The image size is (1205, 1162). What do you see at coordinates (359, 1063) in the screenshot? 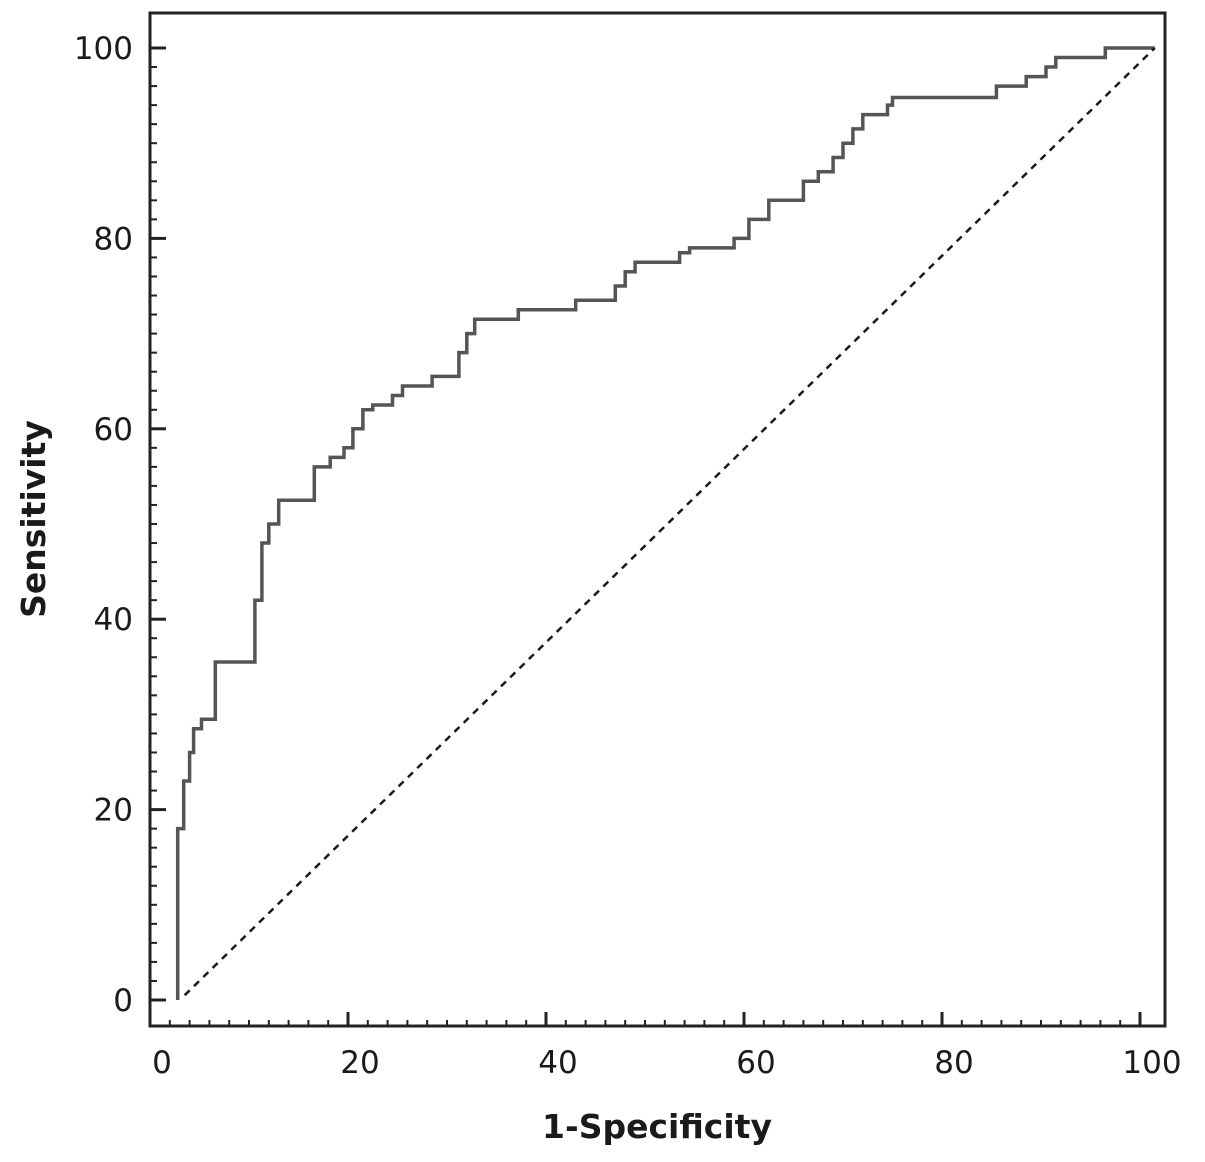
I see `x-tick-label: 20` at bounding box center [359, 1063].